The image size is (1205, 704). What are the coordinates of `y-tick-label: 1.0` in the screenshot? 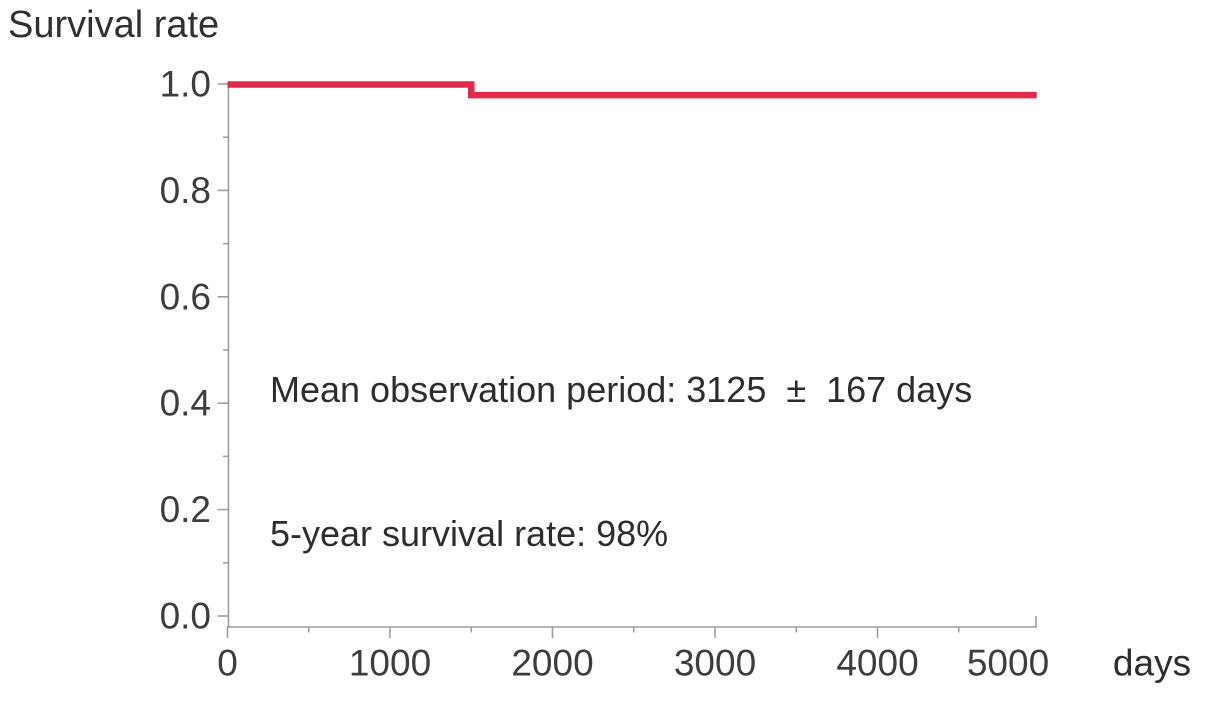 It's located at (185, 84).